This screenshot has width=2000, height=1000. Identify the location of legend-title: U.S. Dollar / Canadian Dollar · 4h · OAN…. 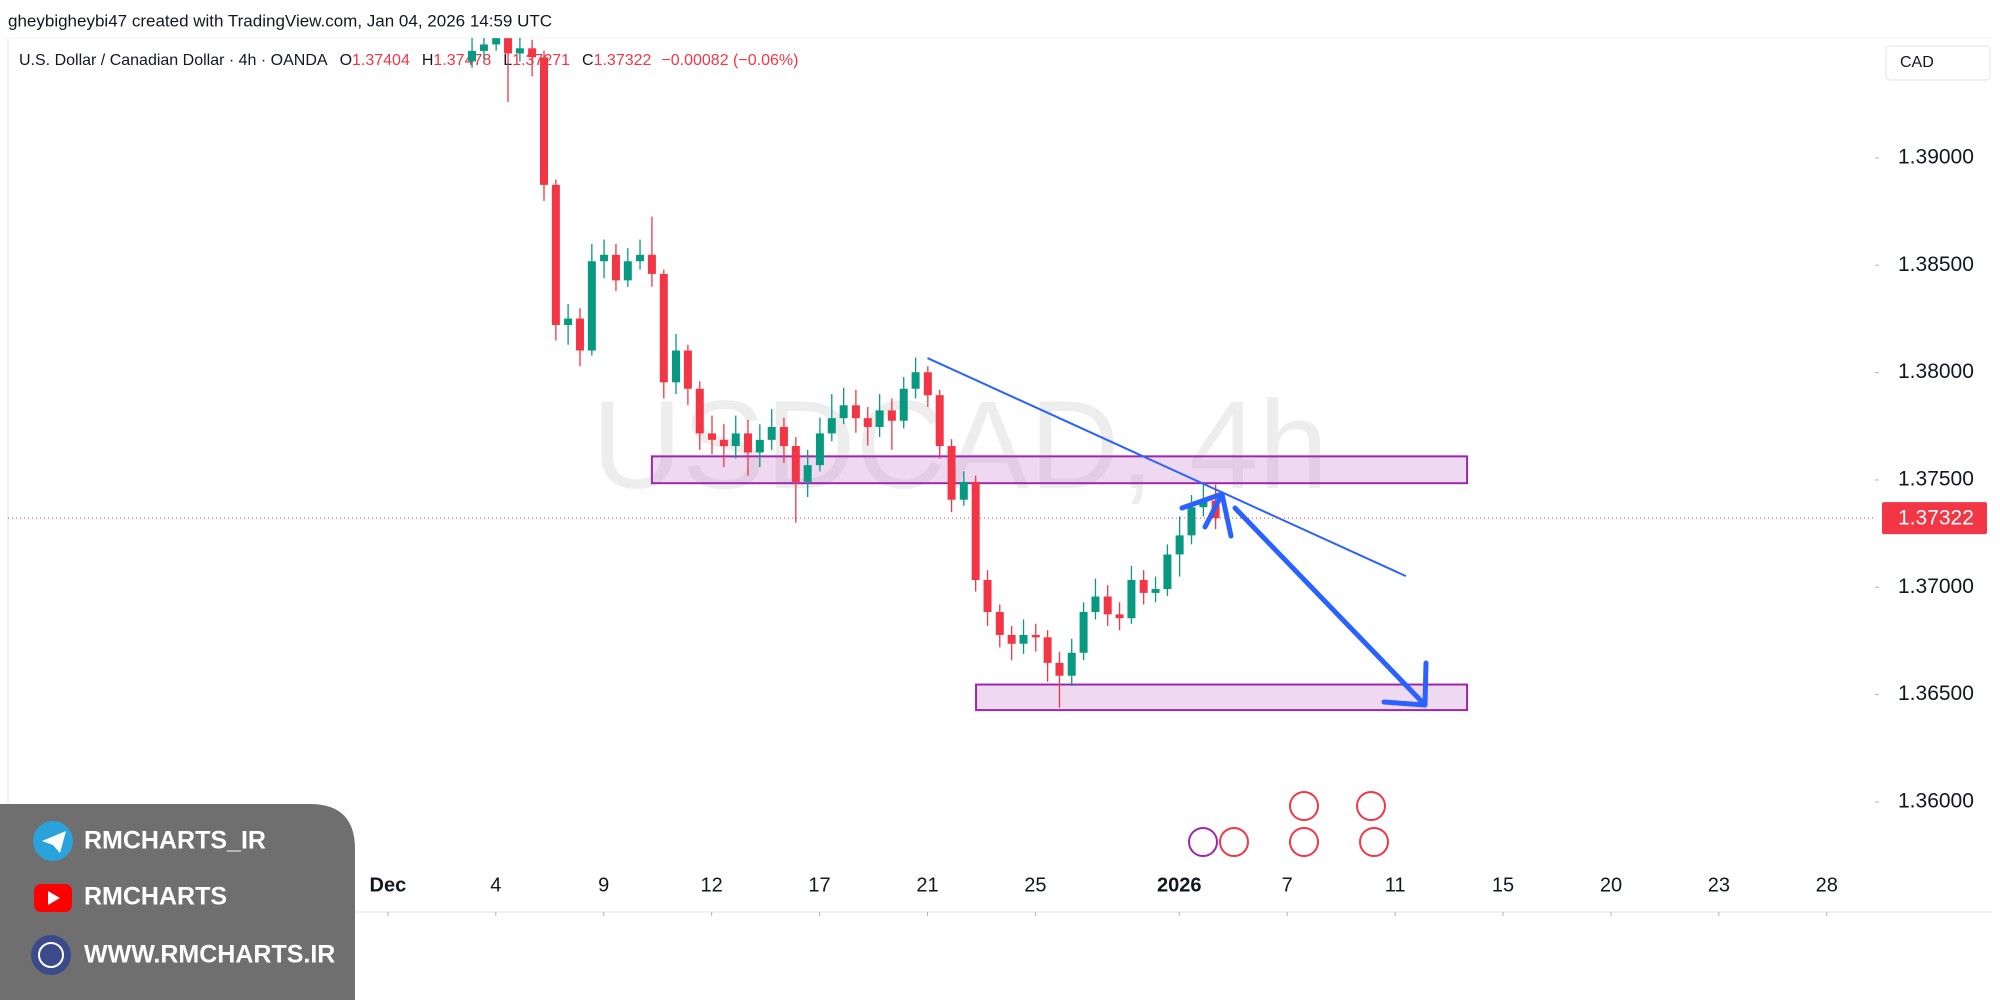
(173, 60).